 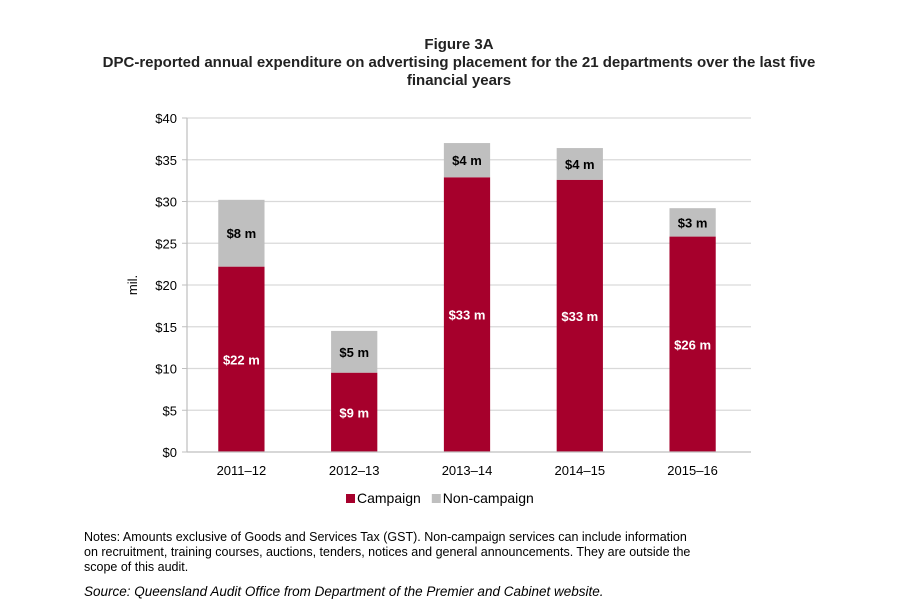 I want to click on y-axis: $0 $5 $10 $15 $20 $25 $30 $35 $40, so click(x=171, y=285).